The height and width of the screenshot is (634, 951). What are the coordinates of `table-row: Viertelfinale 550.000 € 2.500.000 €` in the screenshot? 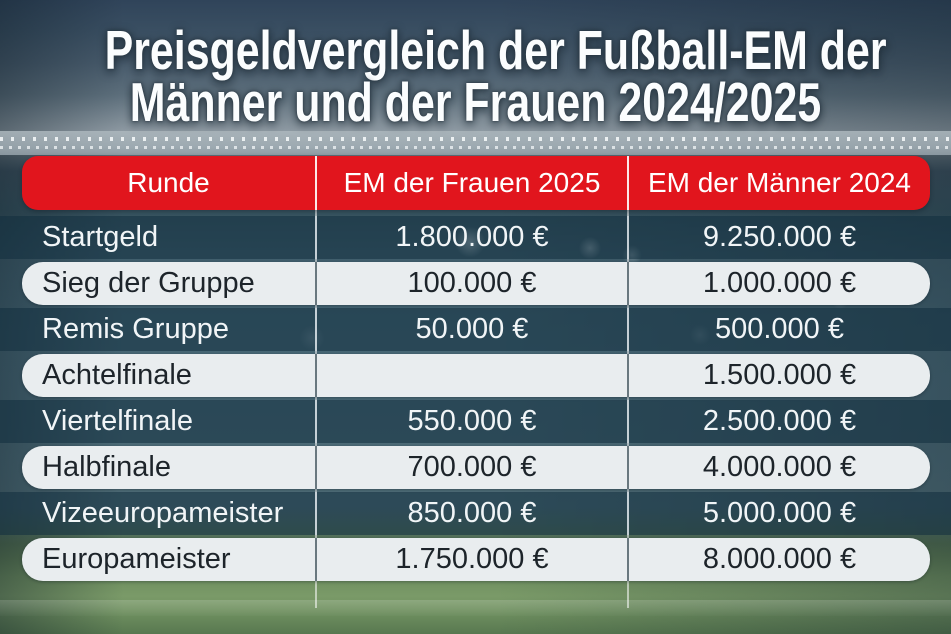 It's located at (475, 421).